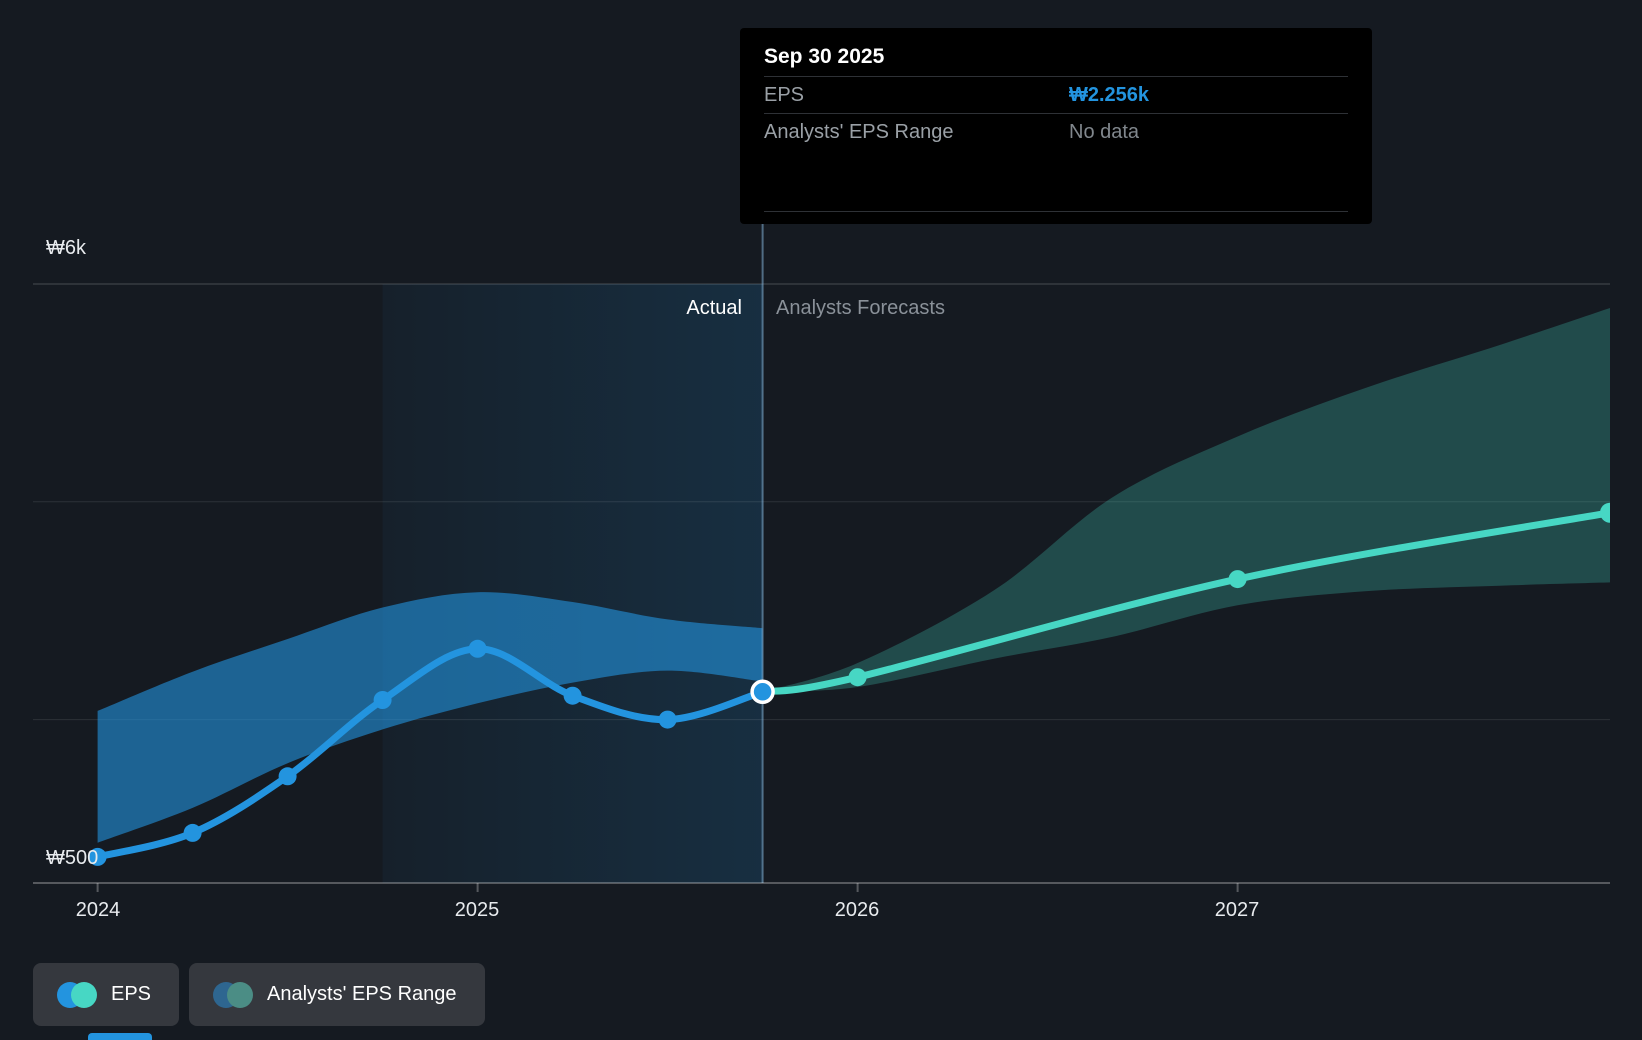 This screenshot has width=1642, height=1040. Describe the element at coordinates (287, 776) in the screenshot. I see `data-point-Jun-30-2024` at that location.